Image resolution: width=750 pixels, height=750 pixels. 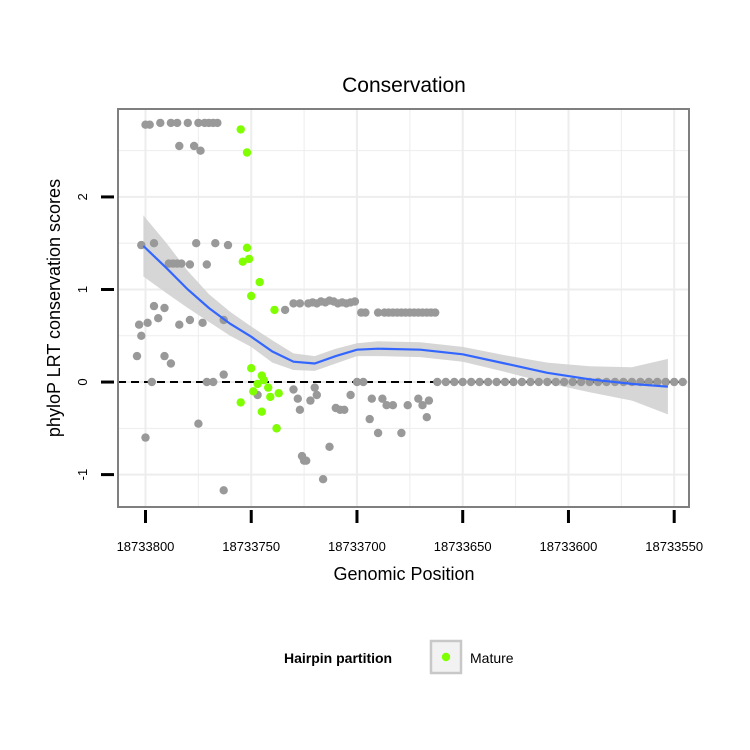 I want to click on x-axis-title: Genomic Position, so click(x=403, y=574).